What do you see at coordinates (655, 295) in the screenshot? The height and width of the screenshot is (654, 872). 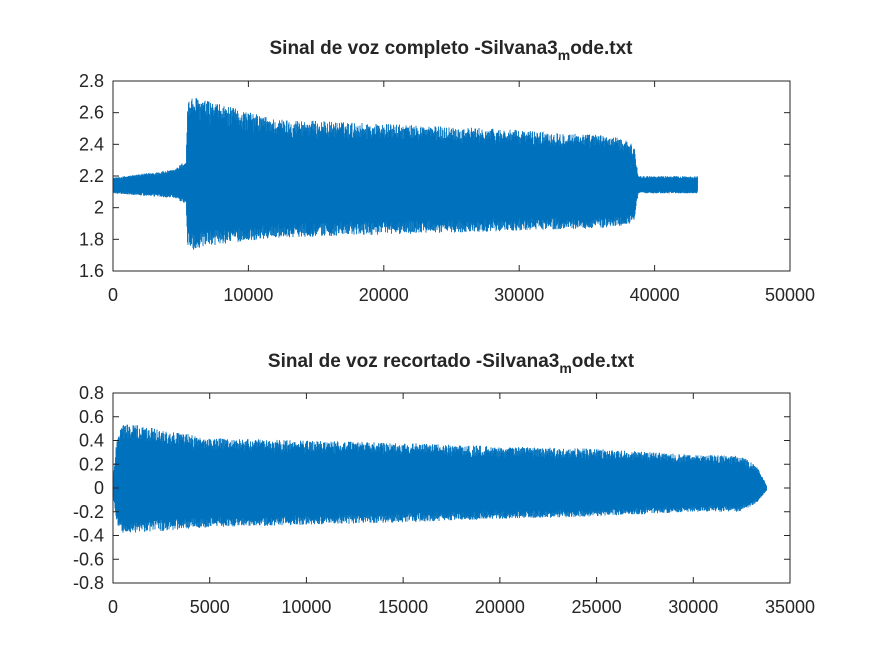 I see `x-tick-label: 40000` at bounding box center [655, 295].